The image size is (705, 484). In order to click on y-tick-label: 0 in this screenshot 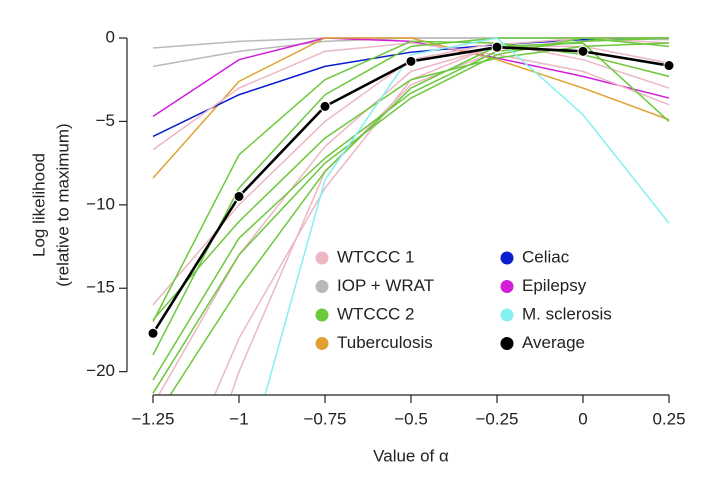, I will do `click(110, 36)`.